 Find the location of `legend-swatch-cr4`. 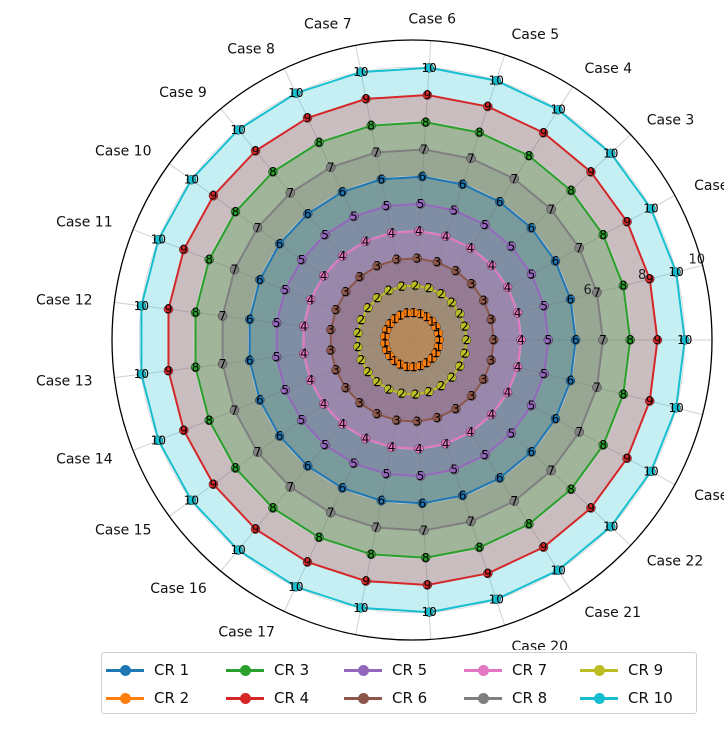

legend-swatch-cr4 is located at coordinates (245, 698).